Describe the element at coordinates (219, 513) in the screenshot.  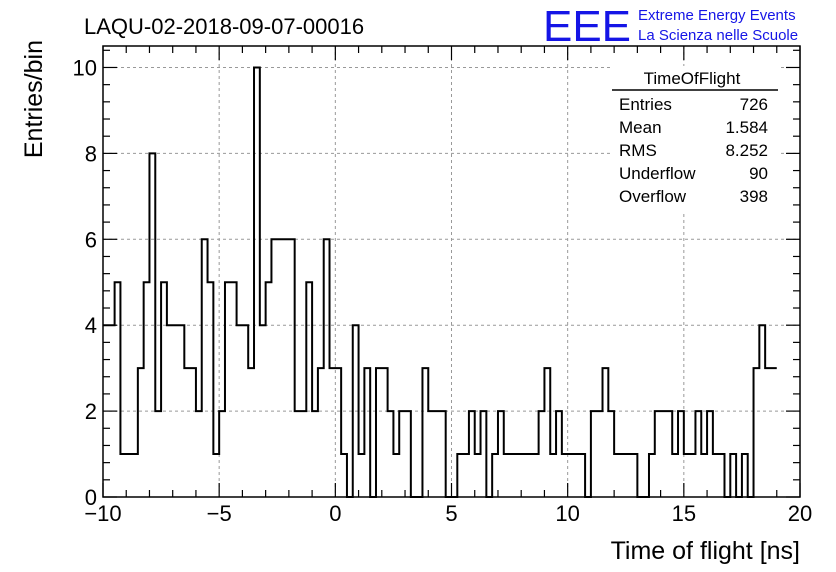
I see `x-tick-label: −5` at that location.